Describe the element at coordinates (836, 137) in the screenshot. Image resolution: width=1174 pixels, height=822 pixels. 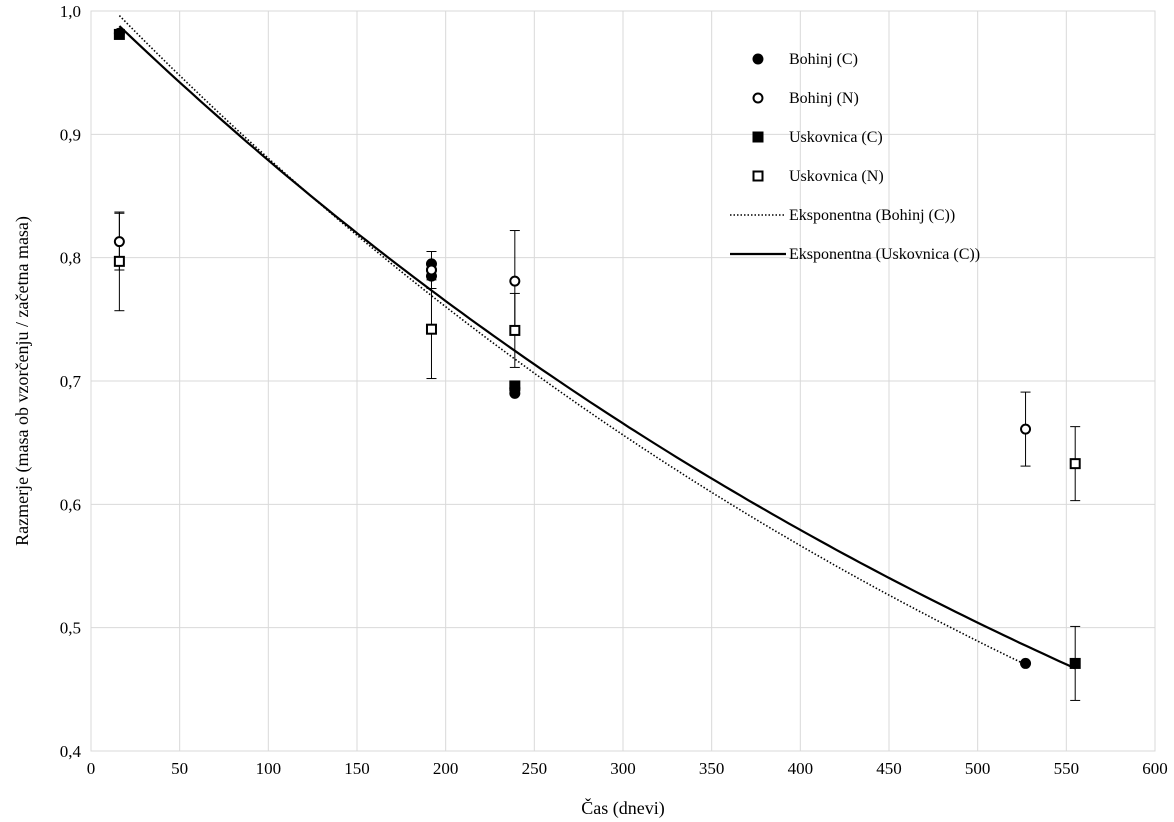
I see `legend-label: Uskovnica (C)` at that location.